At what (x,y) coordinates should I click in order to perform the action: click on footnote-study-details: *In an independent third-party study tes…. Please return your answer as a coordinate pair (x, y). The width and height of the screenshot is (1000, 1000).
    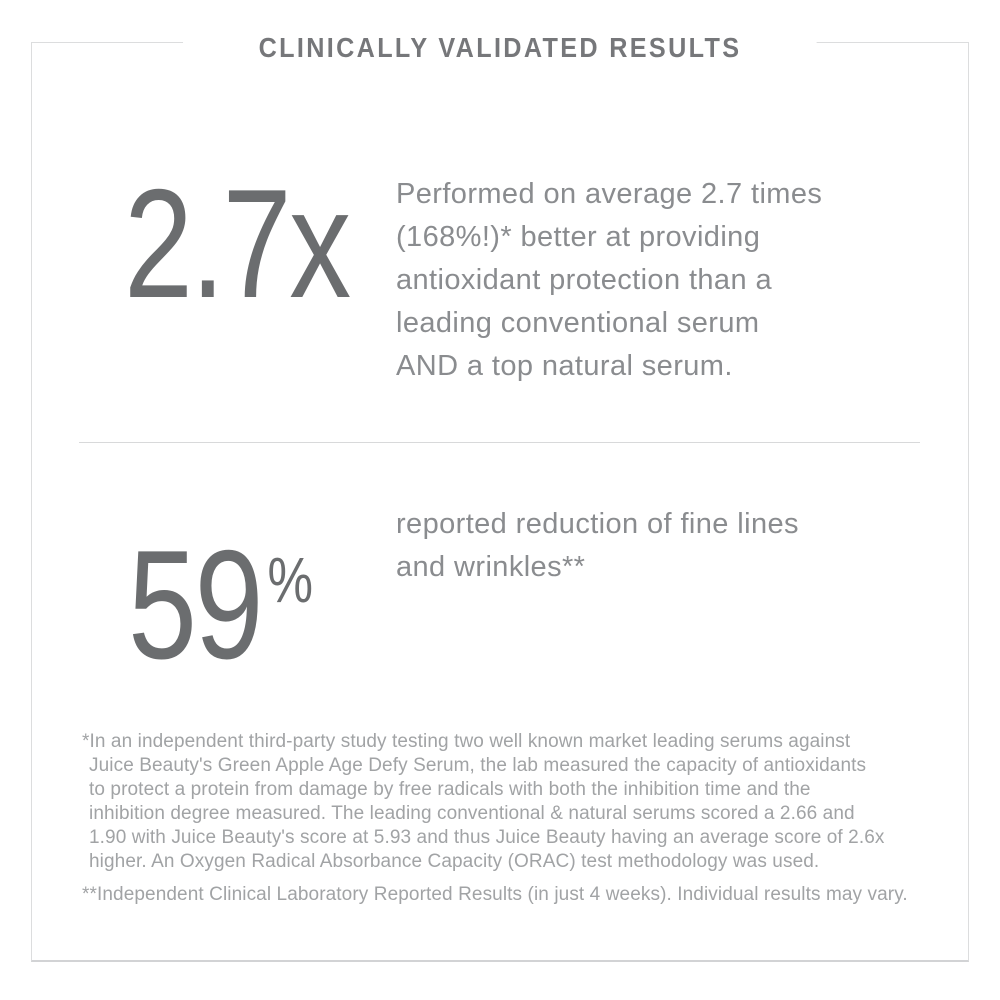
    Looking at the image, I should click on (483, 801).